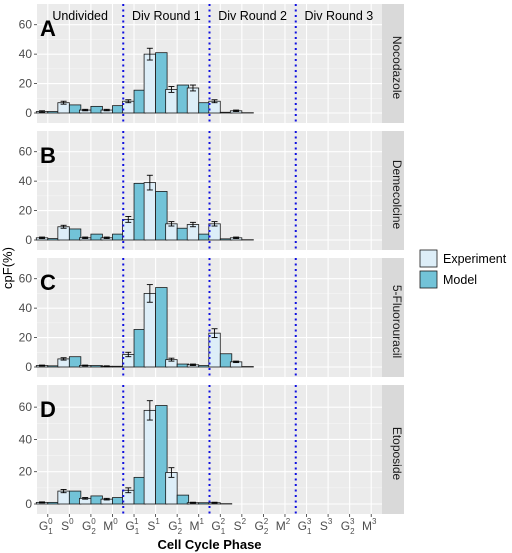 The width and height of the screenshot is (512, 553). Describe the element at coordinates (48, 28) in the screenshot. I see `panel-letter: A` at that location.